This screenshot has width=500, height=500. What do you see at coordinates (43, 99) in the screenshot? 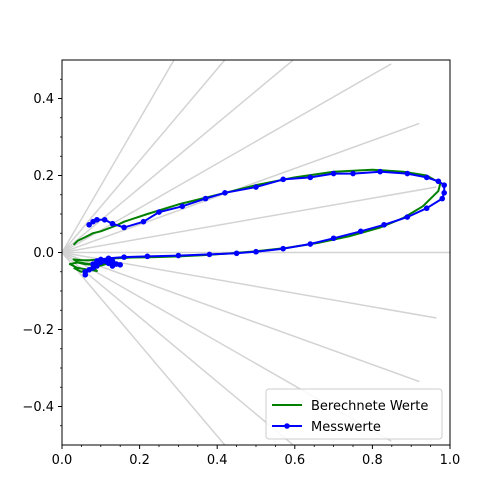
I see `y-tick-label: 0.4` at bounding box center [43, 99].